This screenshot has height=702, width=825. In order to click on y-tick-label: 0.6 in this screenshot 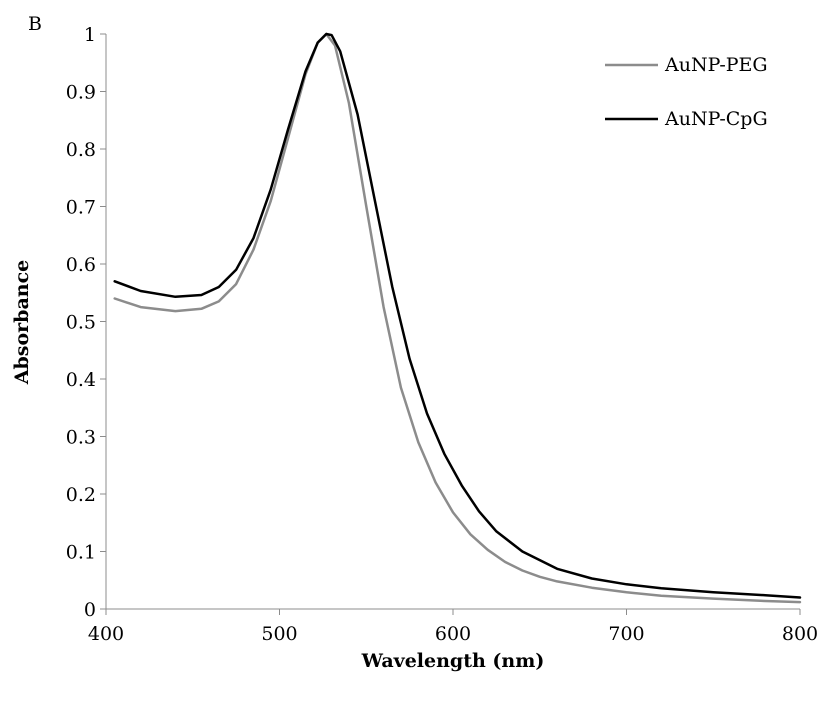, I will do `click(81, 265)`.